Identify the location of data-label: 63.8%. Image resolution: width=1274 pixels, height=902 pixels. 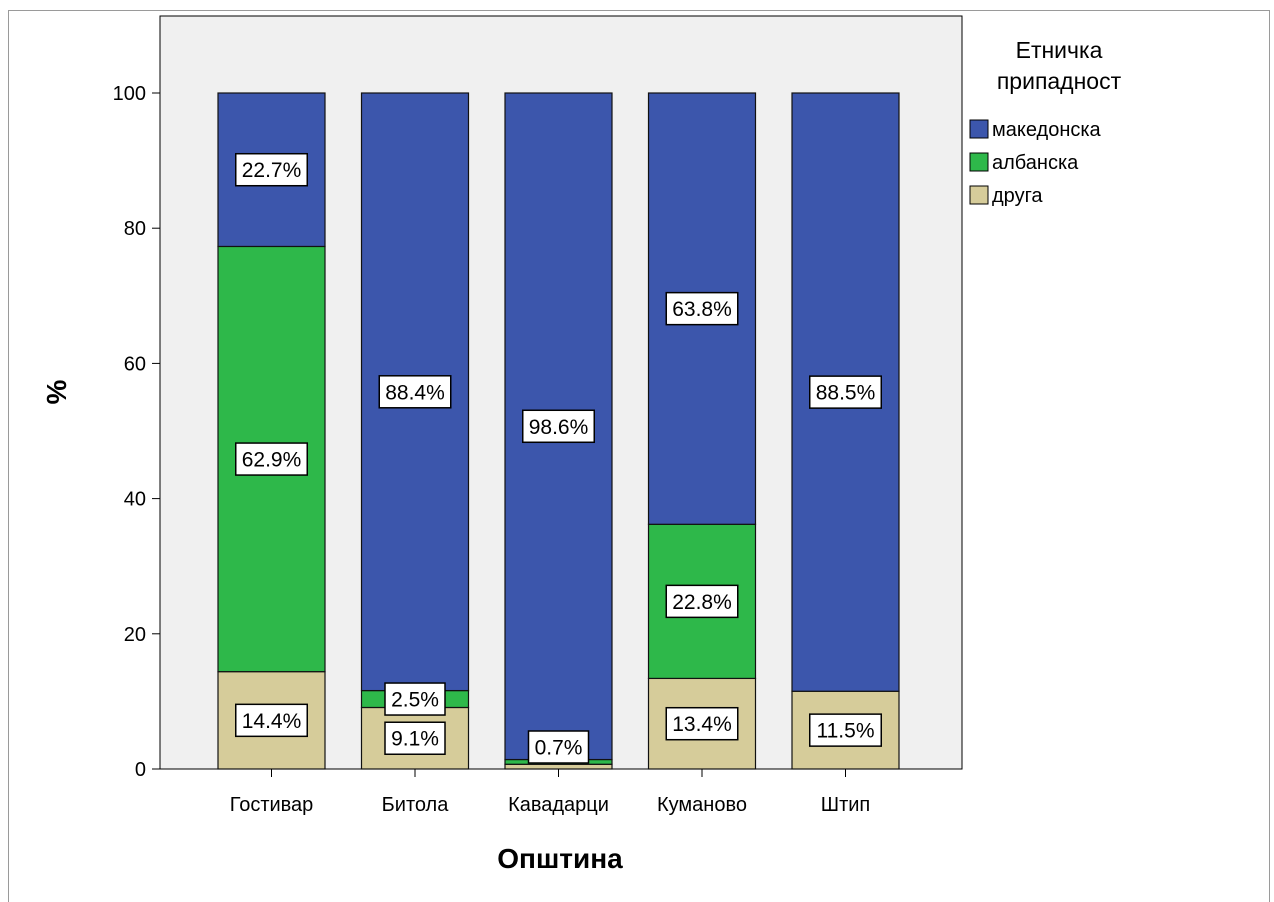
(702, 308).